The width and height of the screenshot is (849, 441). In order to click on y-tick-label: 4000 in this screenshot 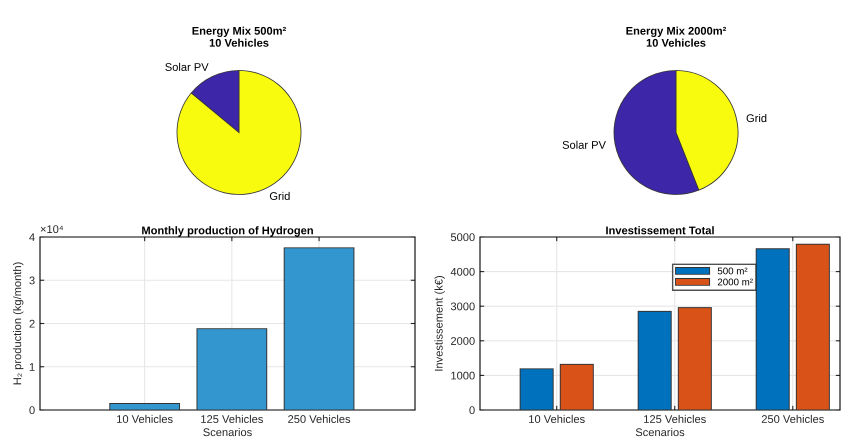, I will do `click(462, 272)`.